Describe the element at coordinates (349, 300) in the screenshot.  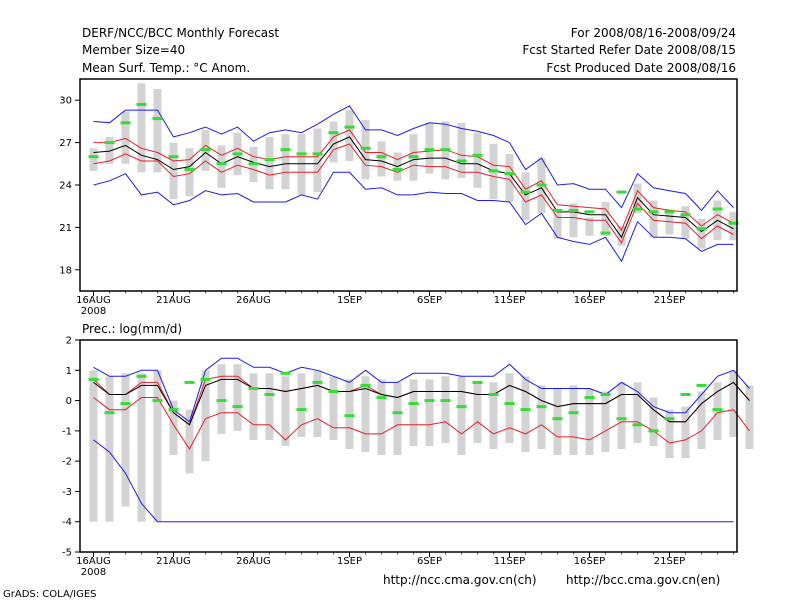
I see `x-tick-label: 1SEP` at that location.